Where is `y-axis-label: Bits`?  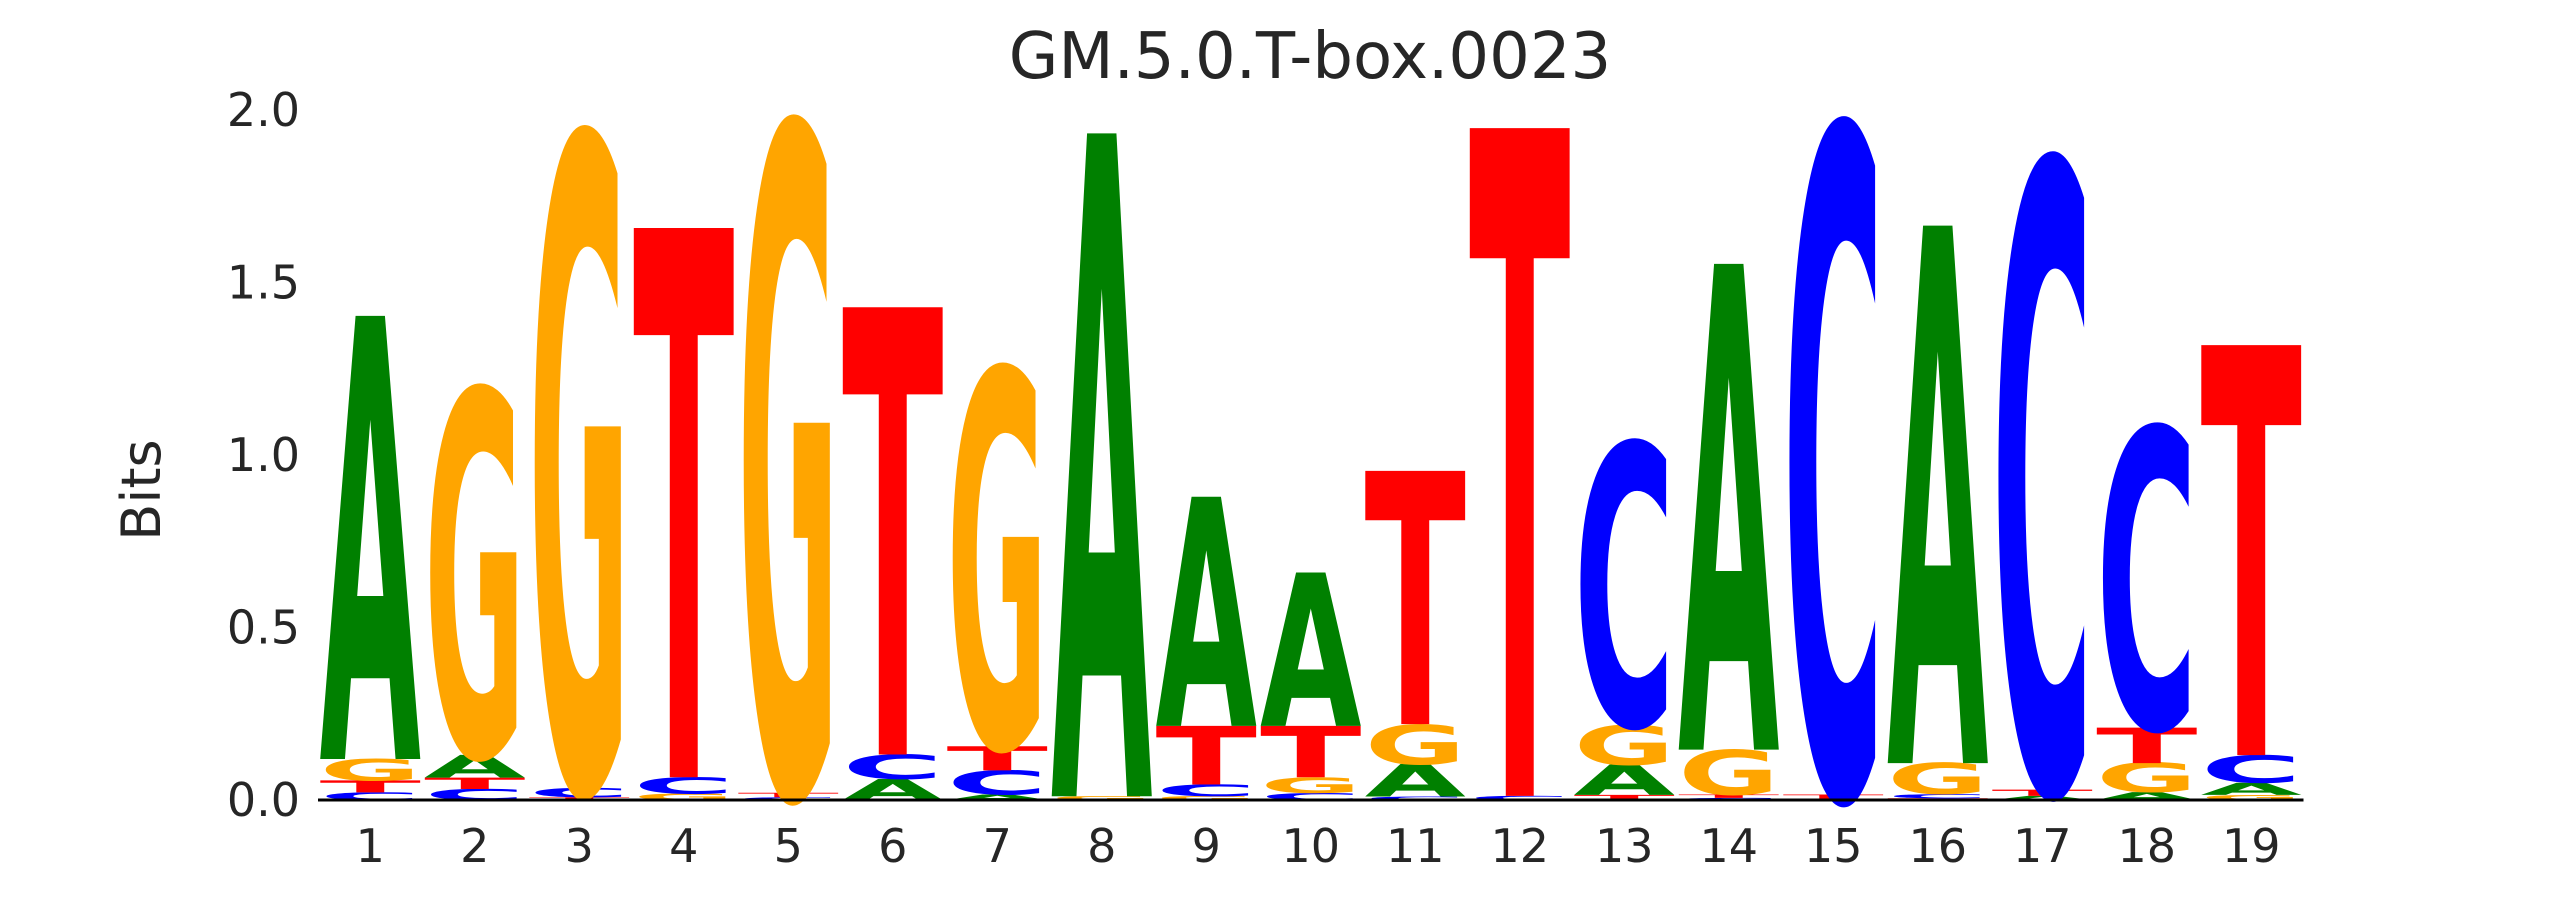
y-axis-label: Bits is located at coordinates (141, 489).